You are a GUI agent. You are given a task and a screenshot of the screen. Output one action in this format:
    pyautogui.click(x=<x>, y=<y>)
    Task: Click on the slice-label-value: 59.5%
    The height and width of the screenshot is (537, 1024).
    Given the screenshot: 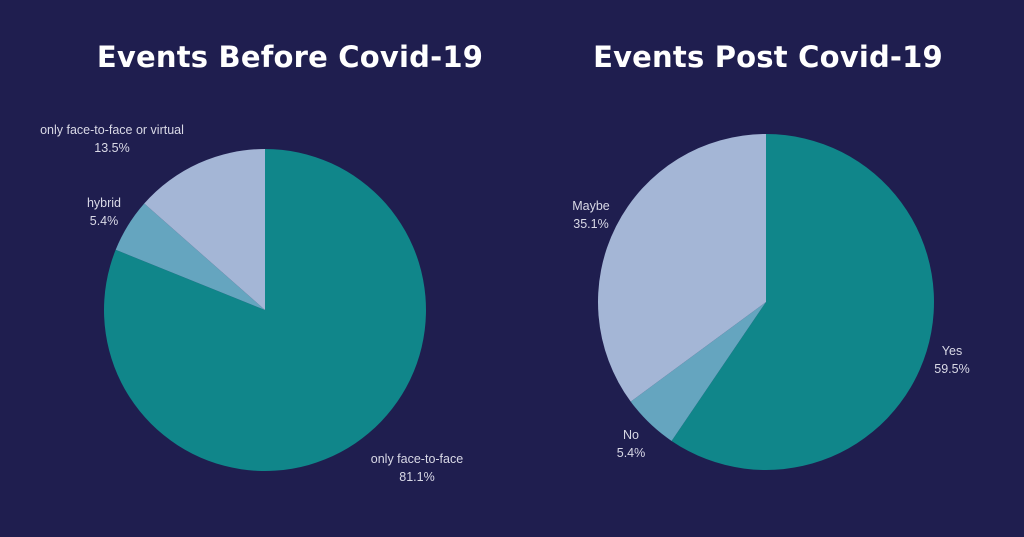 What is the action you would take?
    pyautogui.click(x=951, y=369)
    